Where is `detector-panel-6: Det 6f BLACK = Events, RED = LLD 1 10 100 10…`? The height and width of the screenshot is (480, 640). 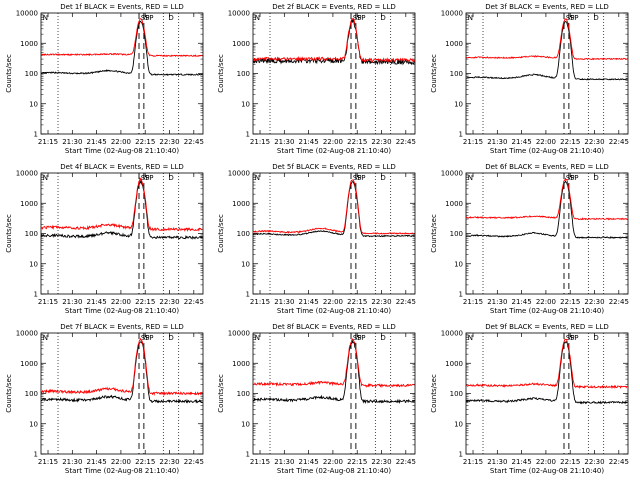 detector-panel-6: Det 6f BLACK = Events, RED = LLD 1 10 100 10… is located at coordinates (529, 239).